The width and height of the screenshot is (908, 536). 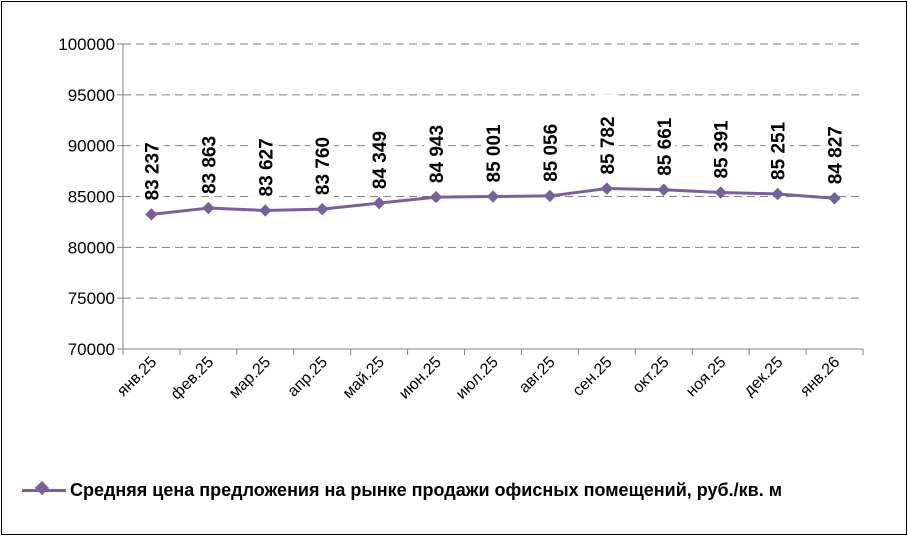 I want to click on x-tick-label: апр.25, so click(x=308, y=377).